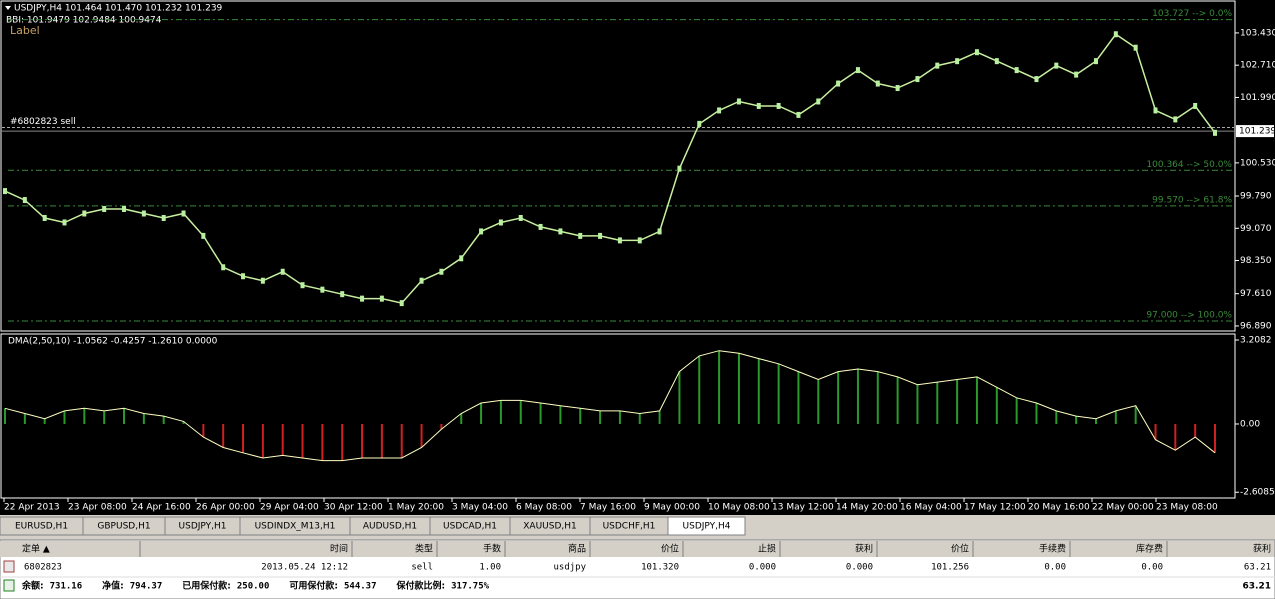 This screenshot has width=1275, height=599. I want to click on x-tick-label: 14 May 20:00, so click(867, 508).